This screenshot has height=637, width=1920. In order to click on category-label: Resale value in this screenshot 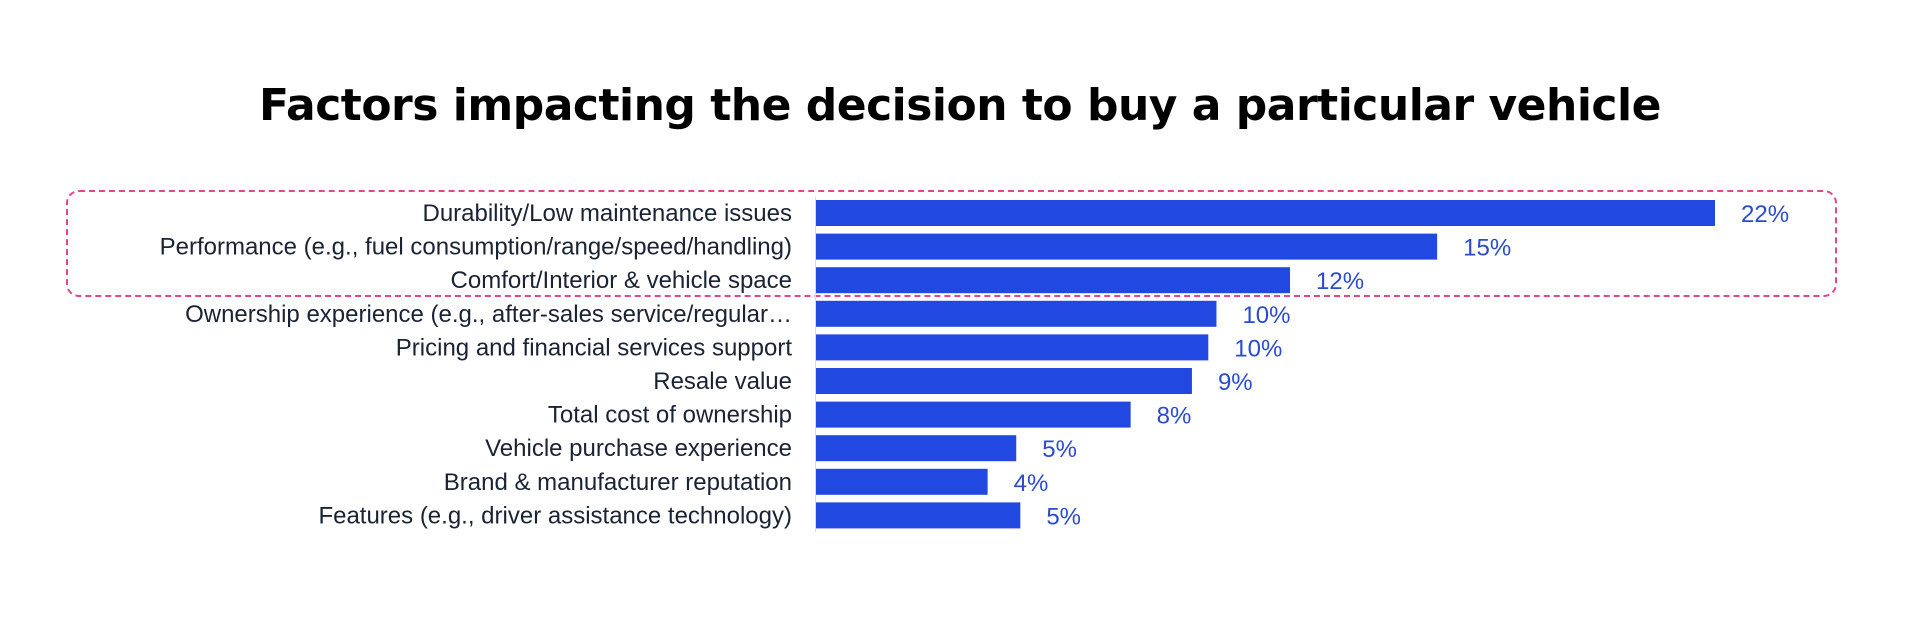, I will do `click(722, 381)`.